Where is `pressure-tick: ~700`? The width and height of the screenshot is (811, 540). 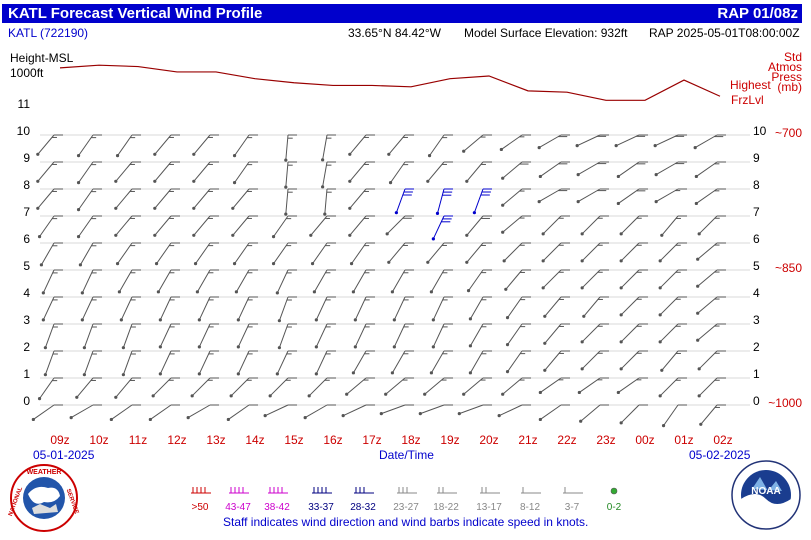 pressure-tick: ~700 is located at coordinates (788, 133).